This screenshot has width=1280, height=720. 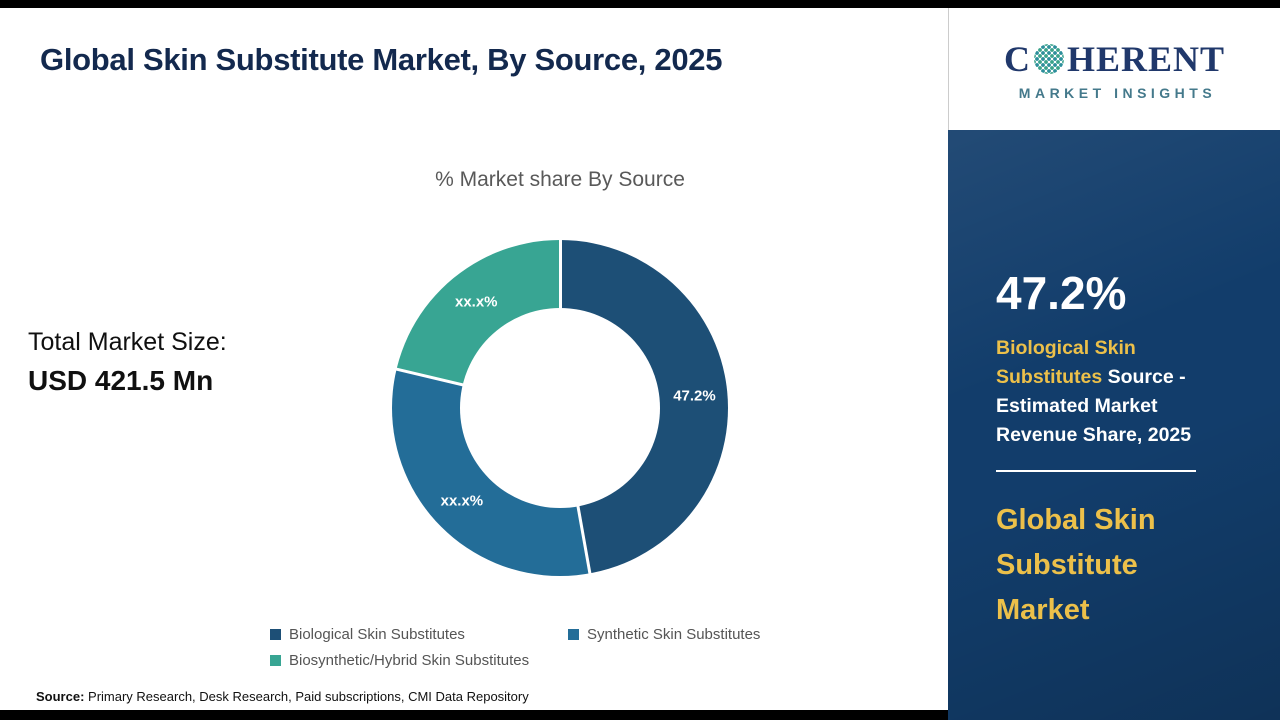 I want to click on logo-area: C HERENT MARKET INSIGHTS, so click(x=1114, y=69).